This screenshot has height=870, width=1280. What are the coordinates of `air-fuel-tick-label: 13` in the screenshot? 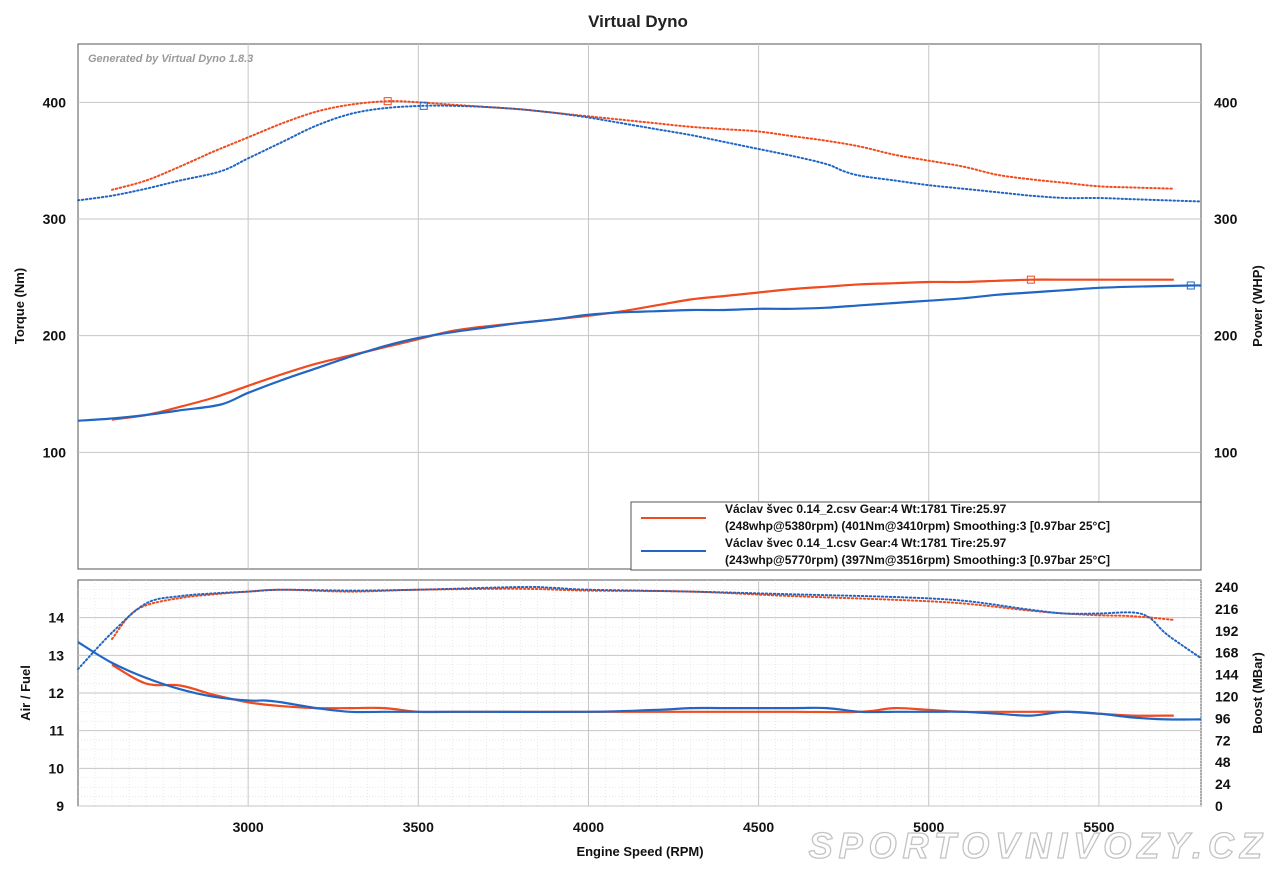 It's located at (56, 655).